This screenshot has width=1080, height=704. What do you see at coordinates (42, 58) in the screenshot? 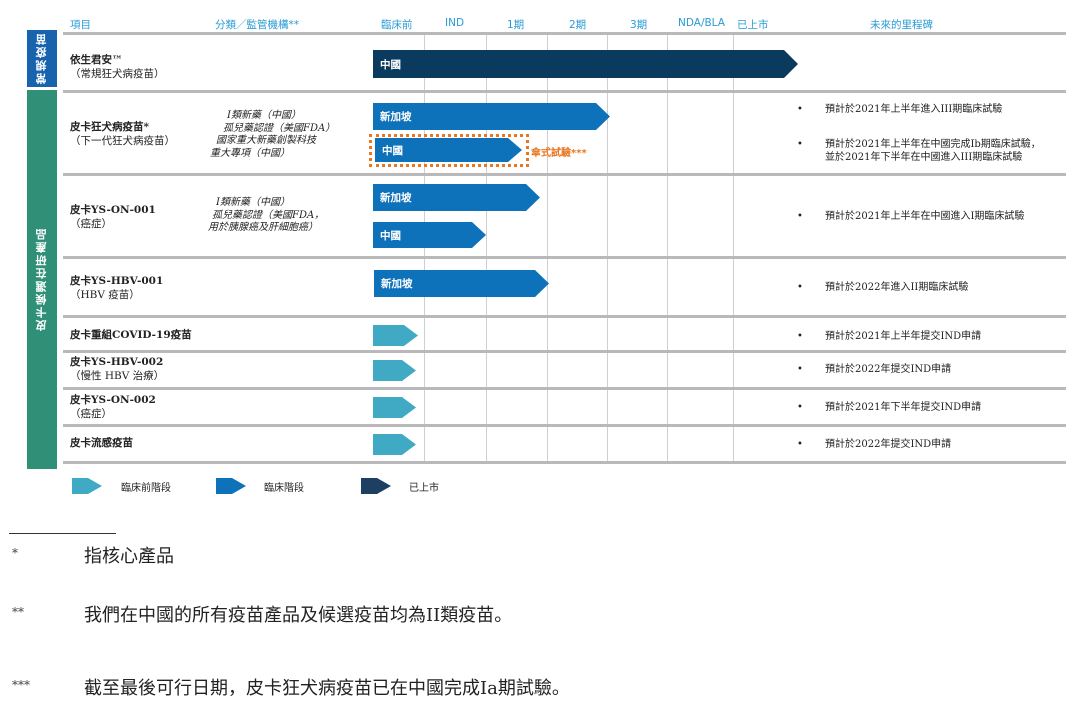
I see `group-conventional: 常規疫苗` at bounding box center [42, 58].